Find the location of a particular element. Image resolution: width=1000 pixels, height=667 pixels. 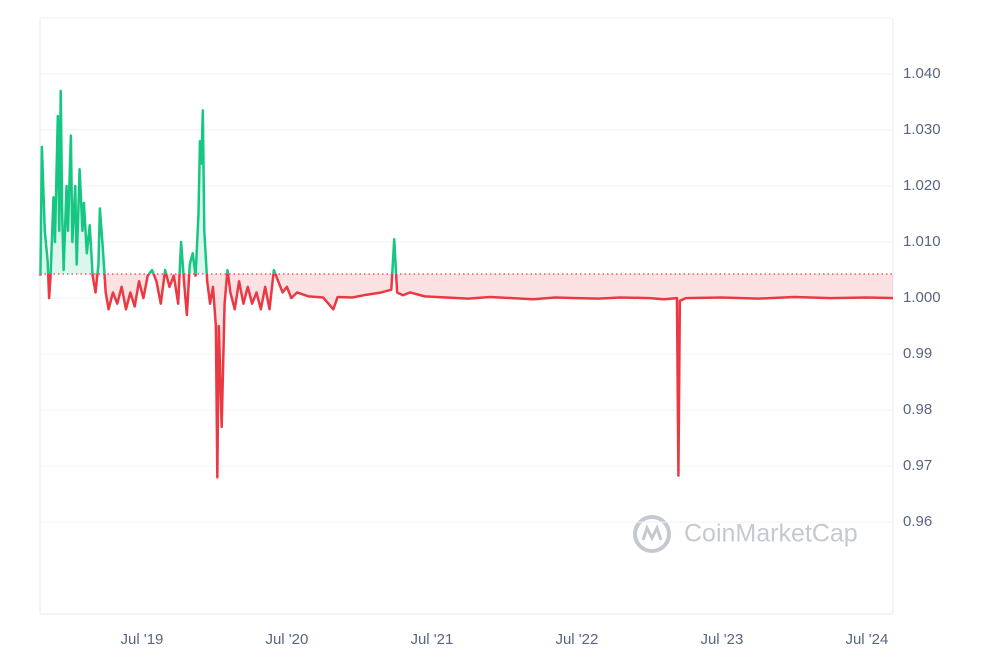

y-tick-label: 1.010 is located at coordinates (922, 241).